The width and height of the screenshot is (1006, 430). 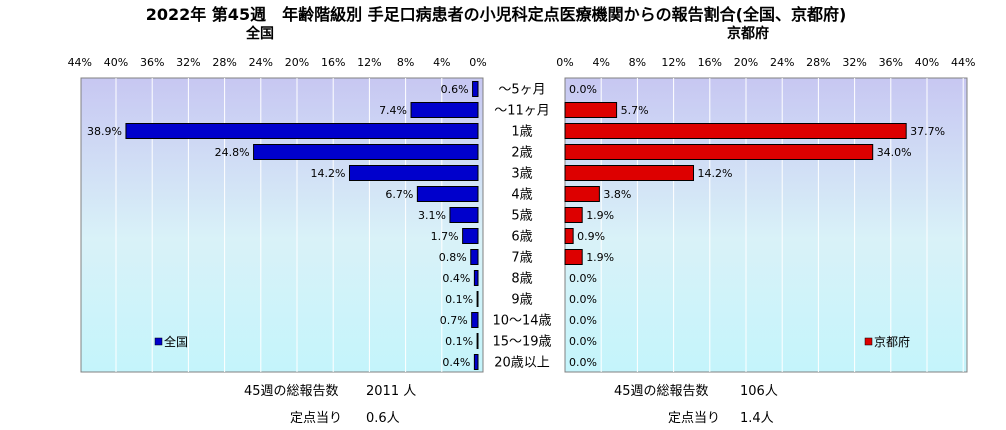 What do you see at coordinates (564, 62) in the screenshot?
I see `kyoto-tick-label: 0%` at bounding box center [564, 62].